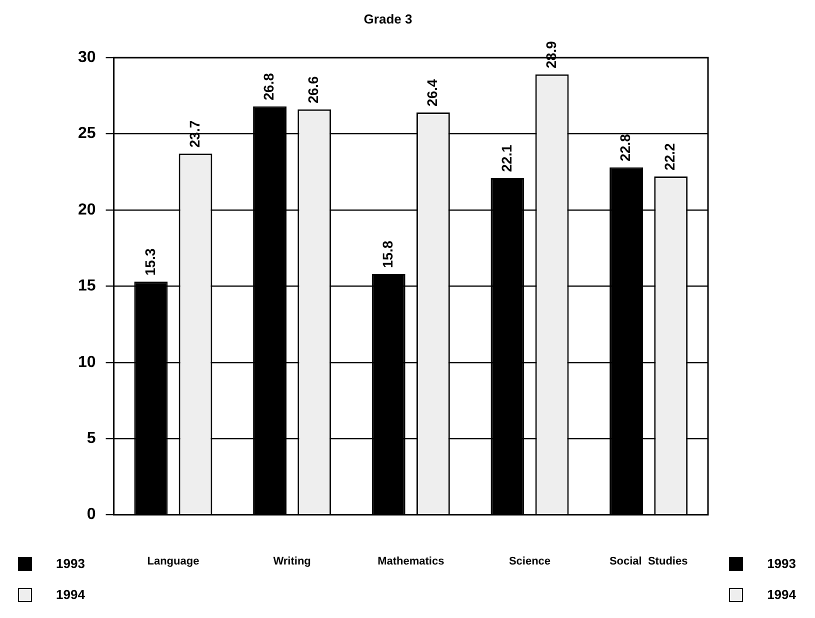  Describe the element at coordinates (388, 18) in the screenshot. I see `chart-title: Grade 3` at that location.